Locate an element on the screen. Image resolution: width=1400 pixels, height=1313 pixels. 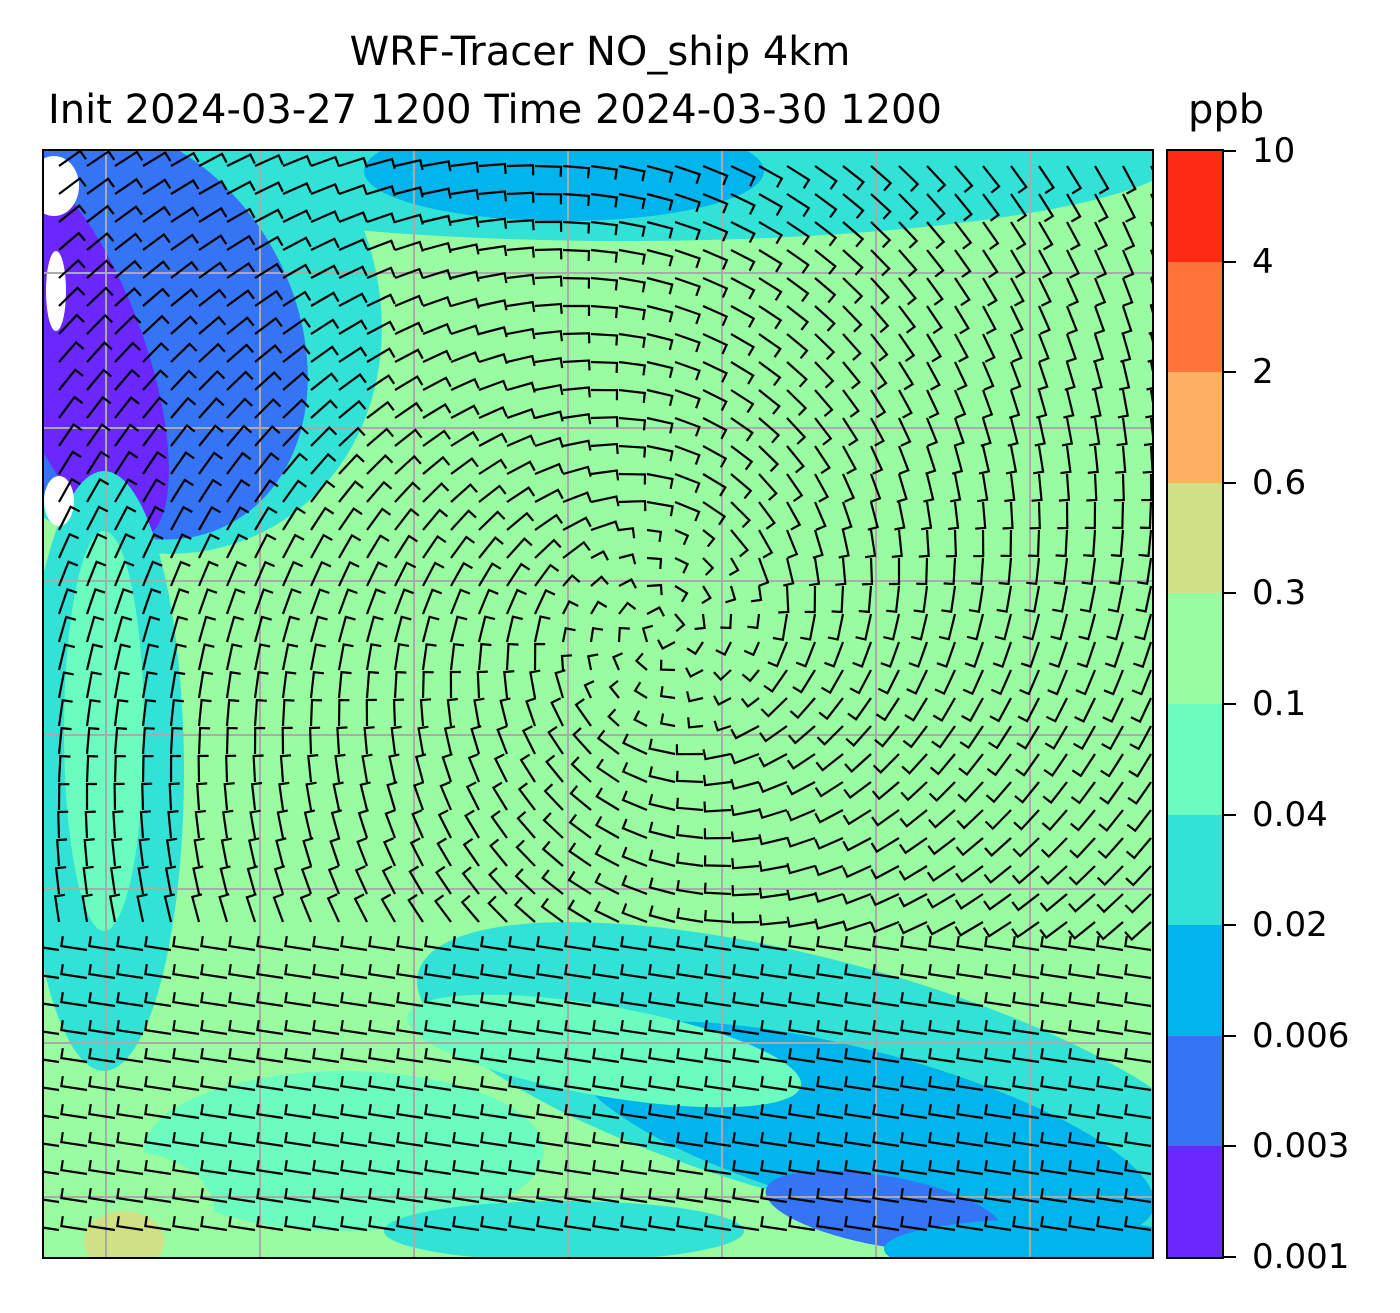
colorbar-tick-label: 0.006 is located at coordinates (1301, 1035).